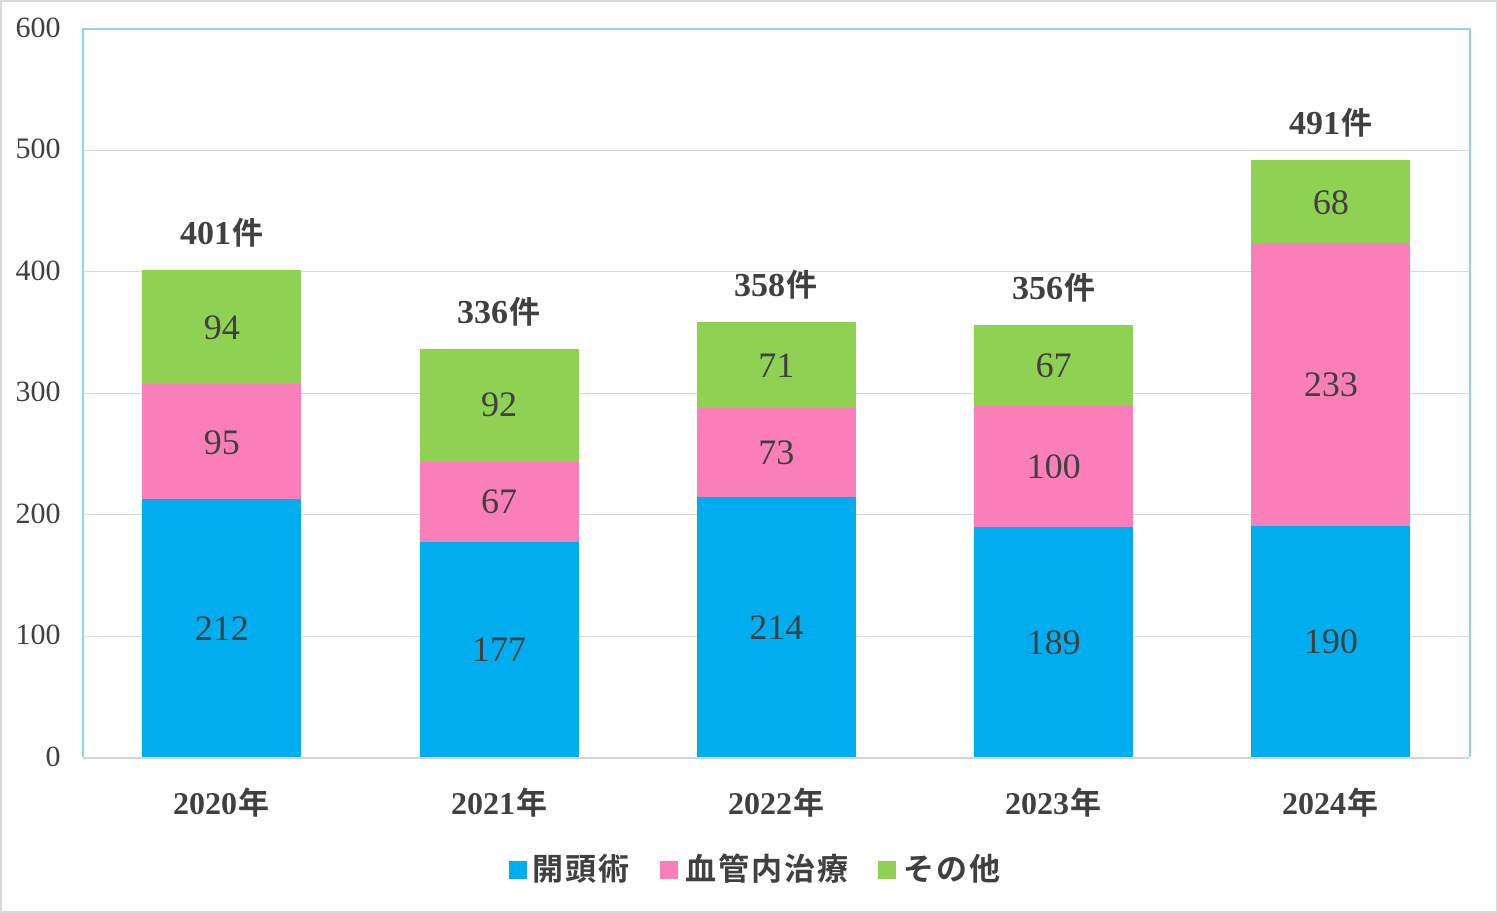 The image size is (1498, 913). I want to click on svg-text: 358, so click(759, 285).